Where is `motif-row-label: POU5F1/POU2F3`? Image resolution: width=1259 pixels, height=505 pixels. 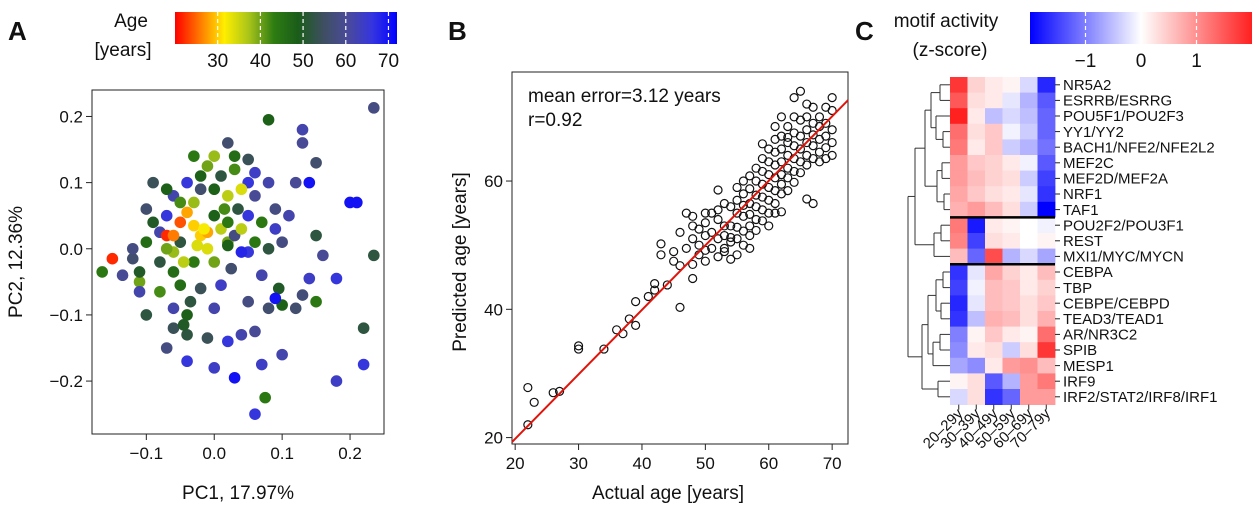
motif-row-label: POU5F1/POU2F3 is located at coordinates (1123, 116).